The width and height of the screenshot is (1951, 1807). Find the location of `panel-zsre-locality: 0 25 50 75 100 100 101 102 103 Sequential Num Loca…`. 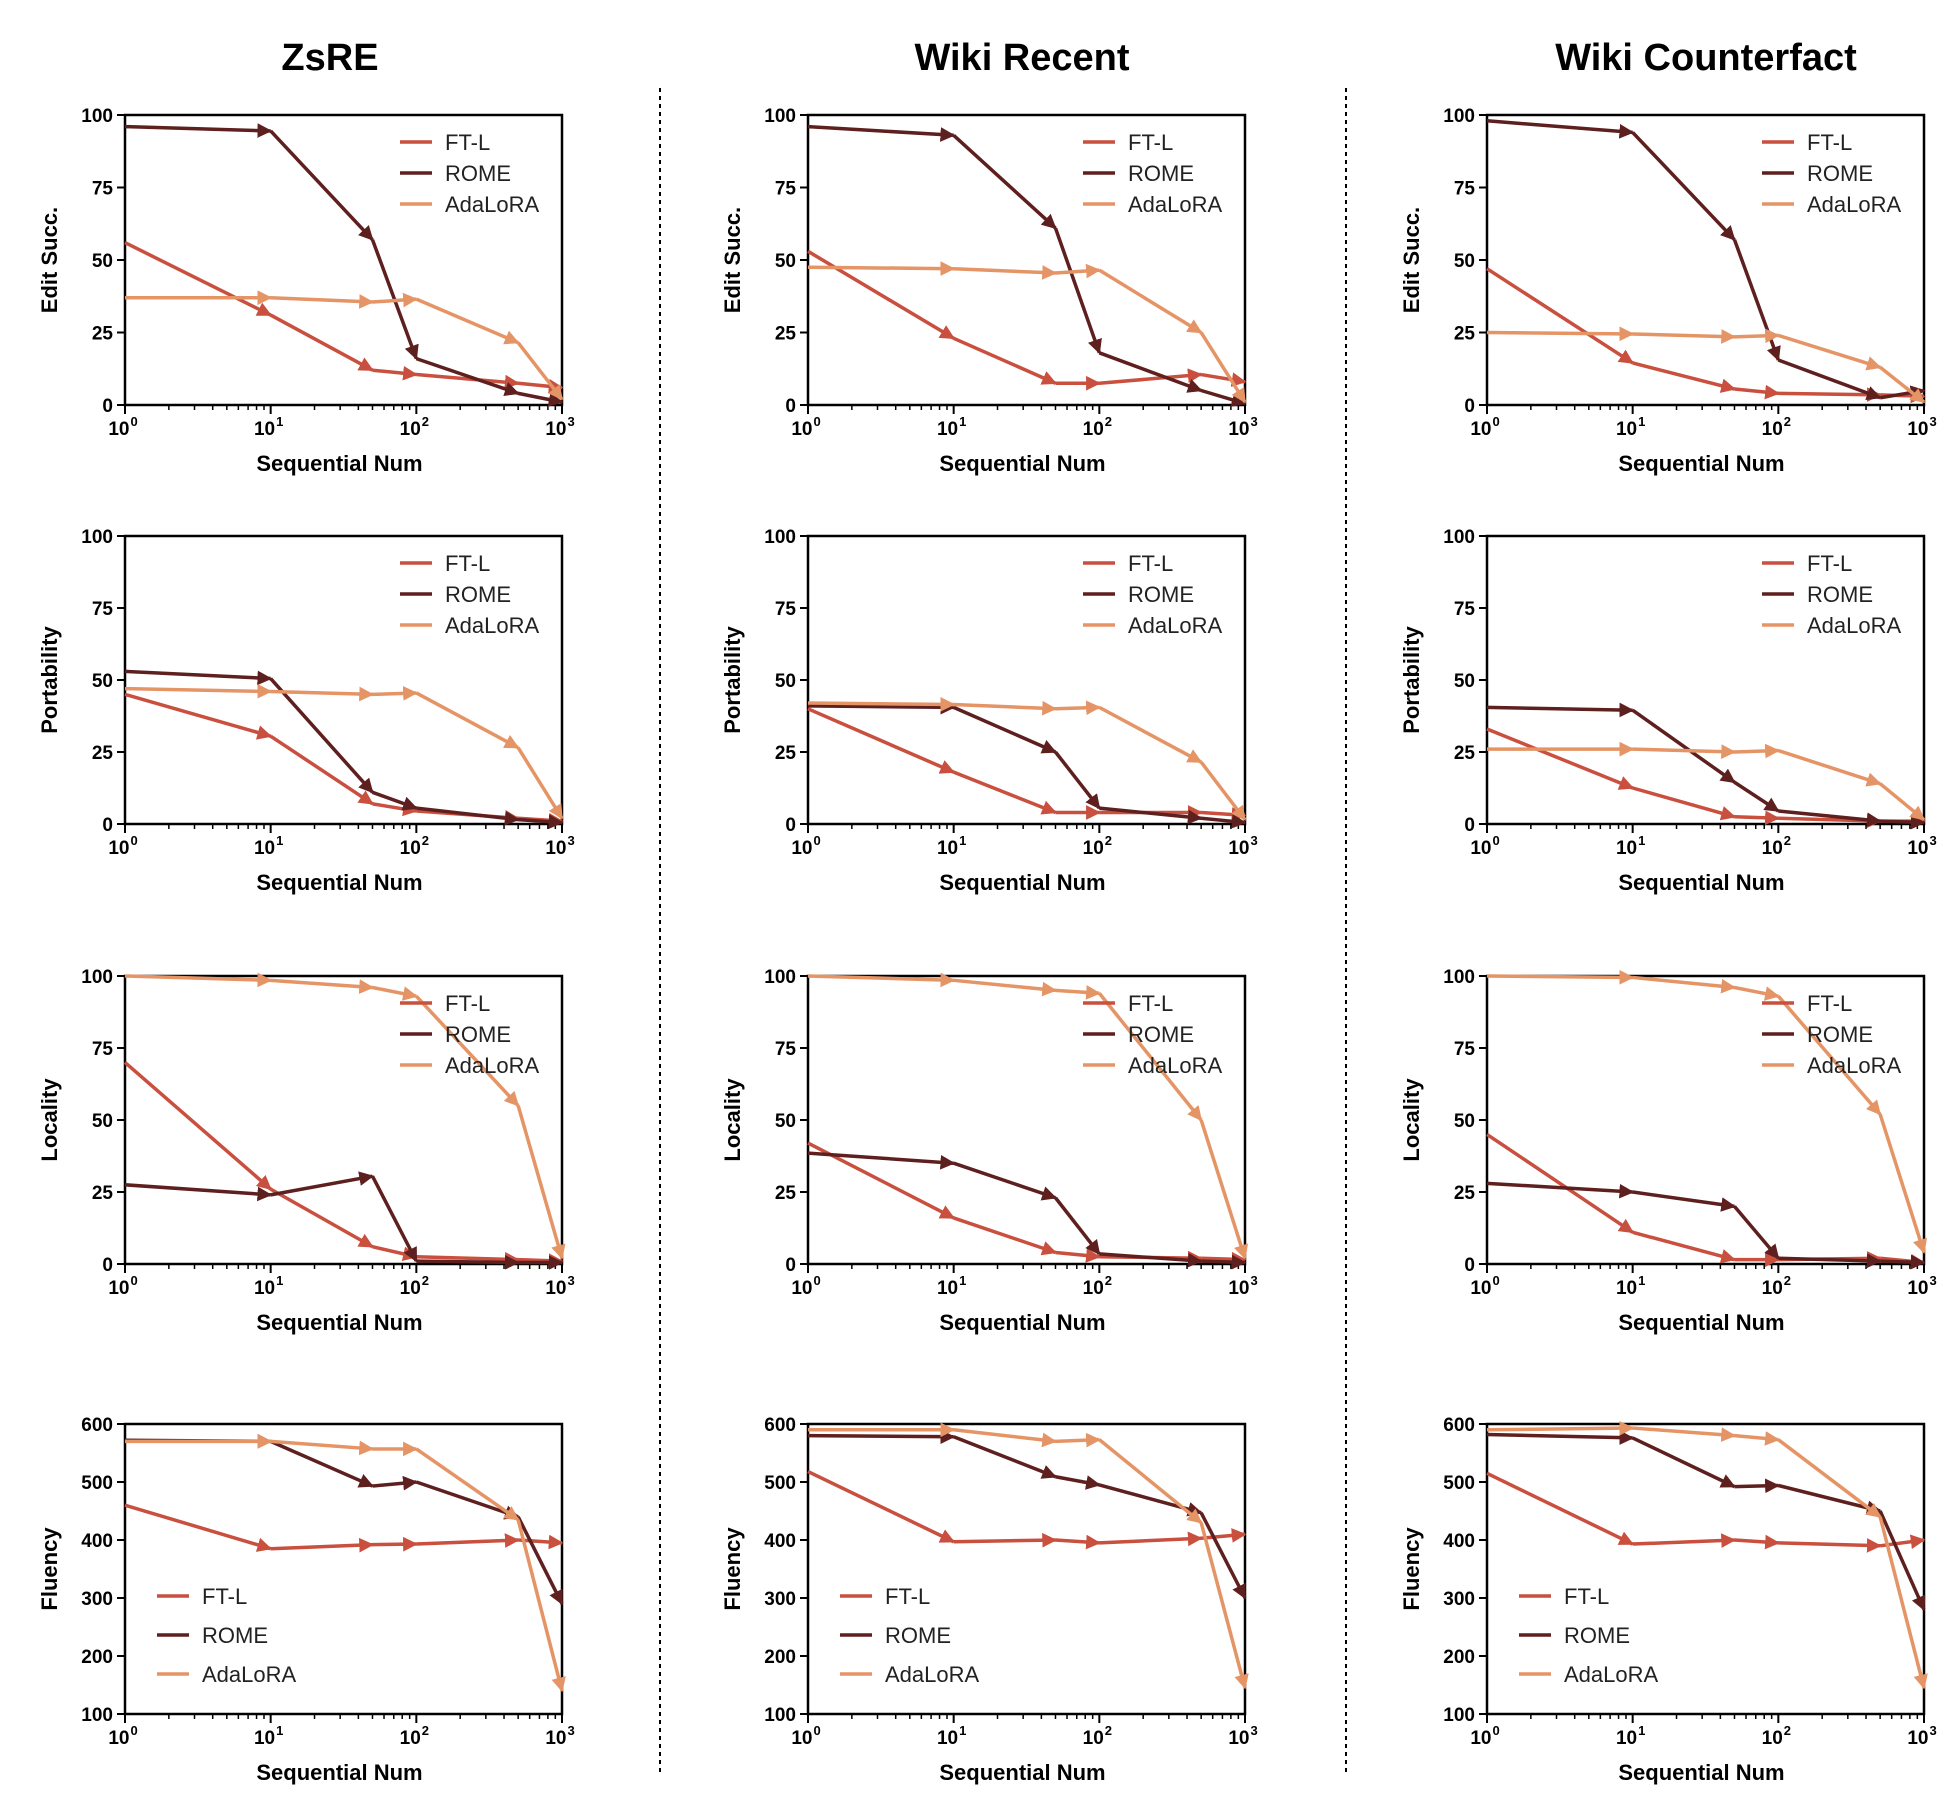

panel-zsre-locality: 0 25 50 75 100 100 101 102 103 Sequential Num Loca… is located at coordinates (306, 1151).